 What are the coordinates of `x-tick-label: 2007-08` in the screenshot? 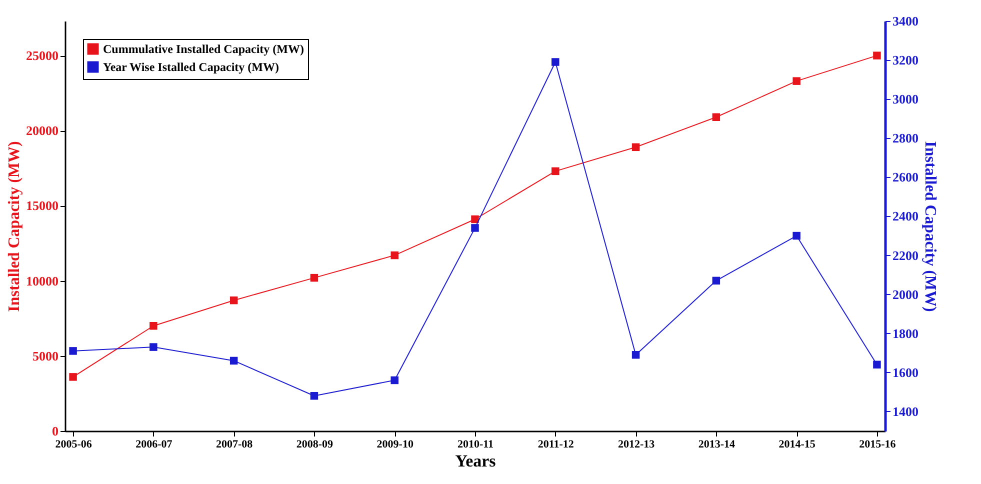 It's located at (235, 444).